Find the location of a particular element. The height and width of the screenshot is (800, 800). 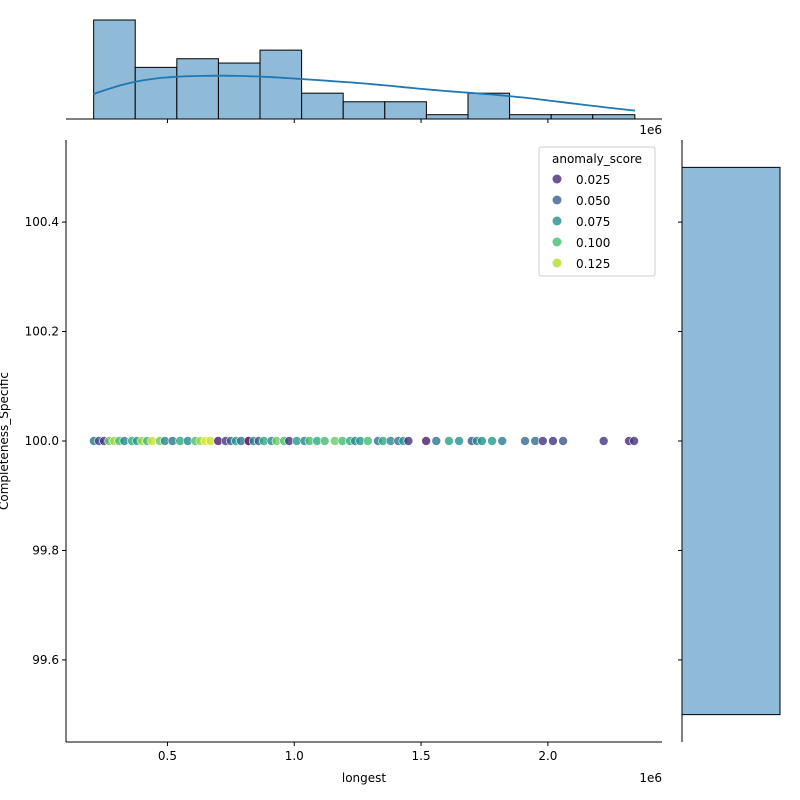

x-tick-label: 2.0 is located at coordinates (547, 756).